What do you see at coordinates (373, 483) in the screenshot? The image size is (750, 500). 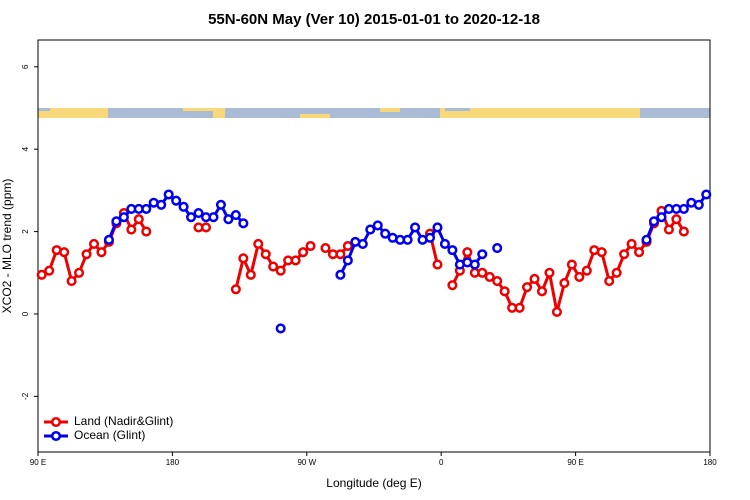 I see `x-axis-label: Longitude (deg E)` at bounding box center [373, 483].